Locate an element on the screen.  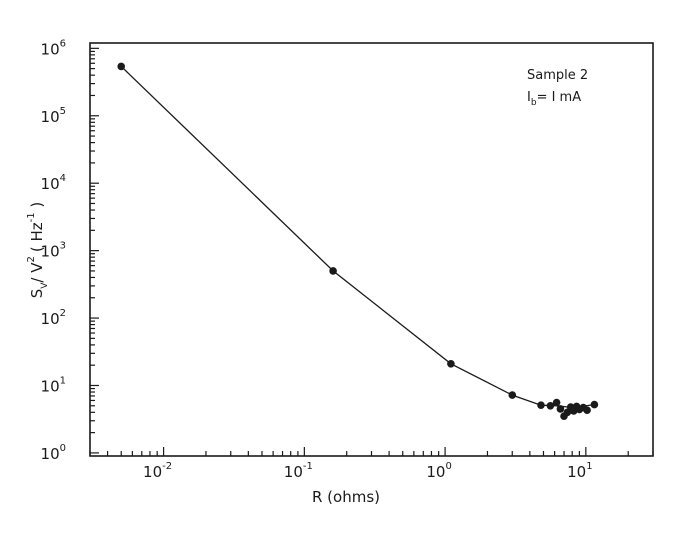
x-axis-title: R (ohms) is located at coordinates (346, 497).